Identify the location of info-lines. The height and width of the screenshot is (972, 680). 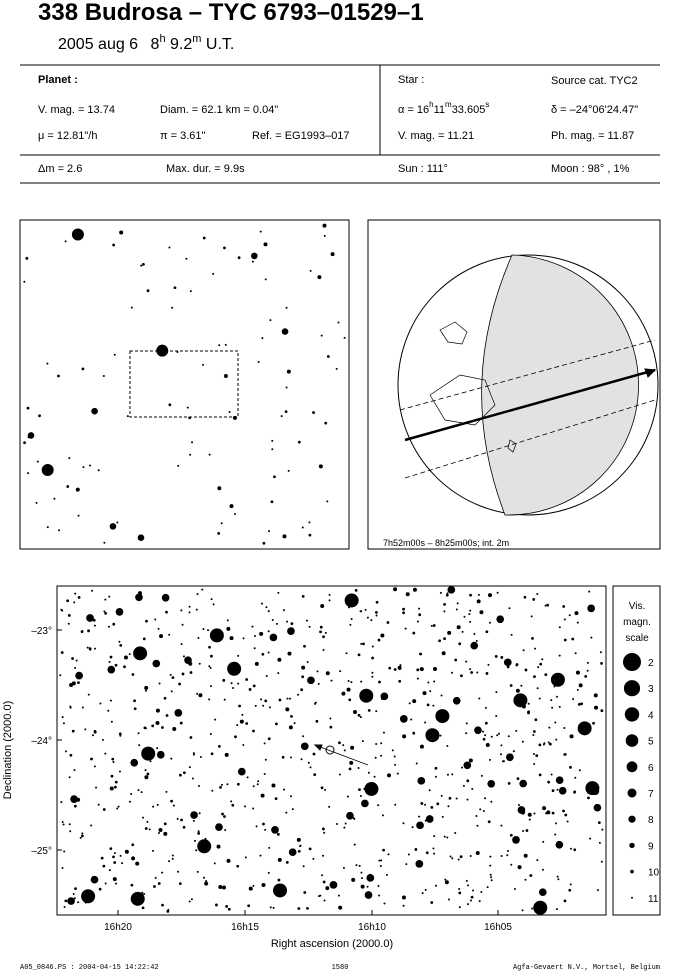
(340, 124).